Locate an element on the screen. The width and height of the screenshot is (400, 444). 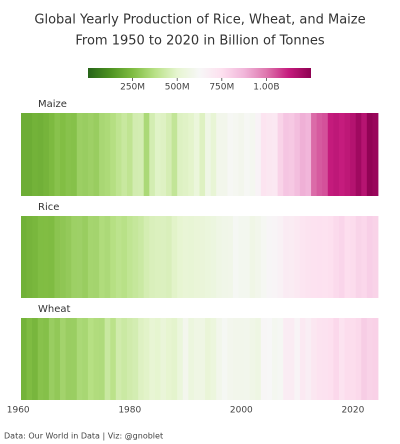
x-tick-label: 2000 is located at coordinates (241, 411).